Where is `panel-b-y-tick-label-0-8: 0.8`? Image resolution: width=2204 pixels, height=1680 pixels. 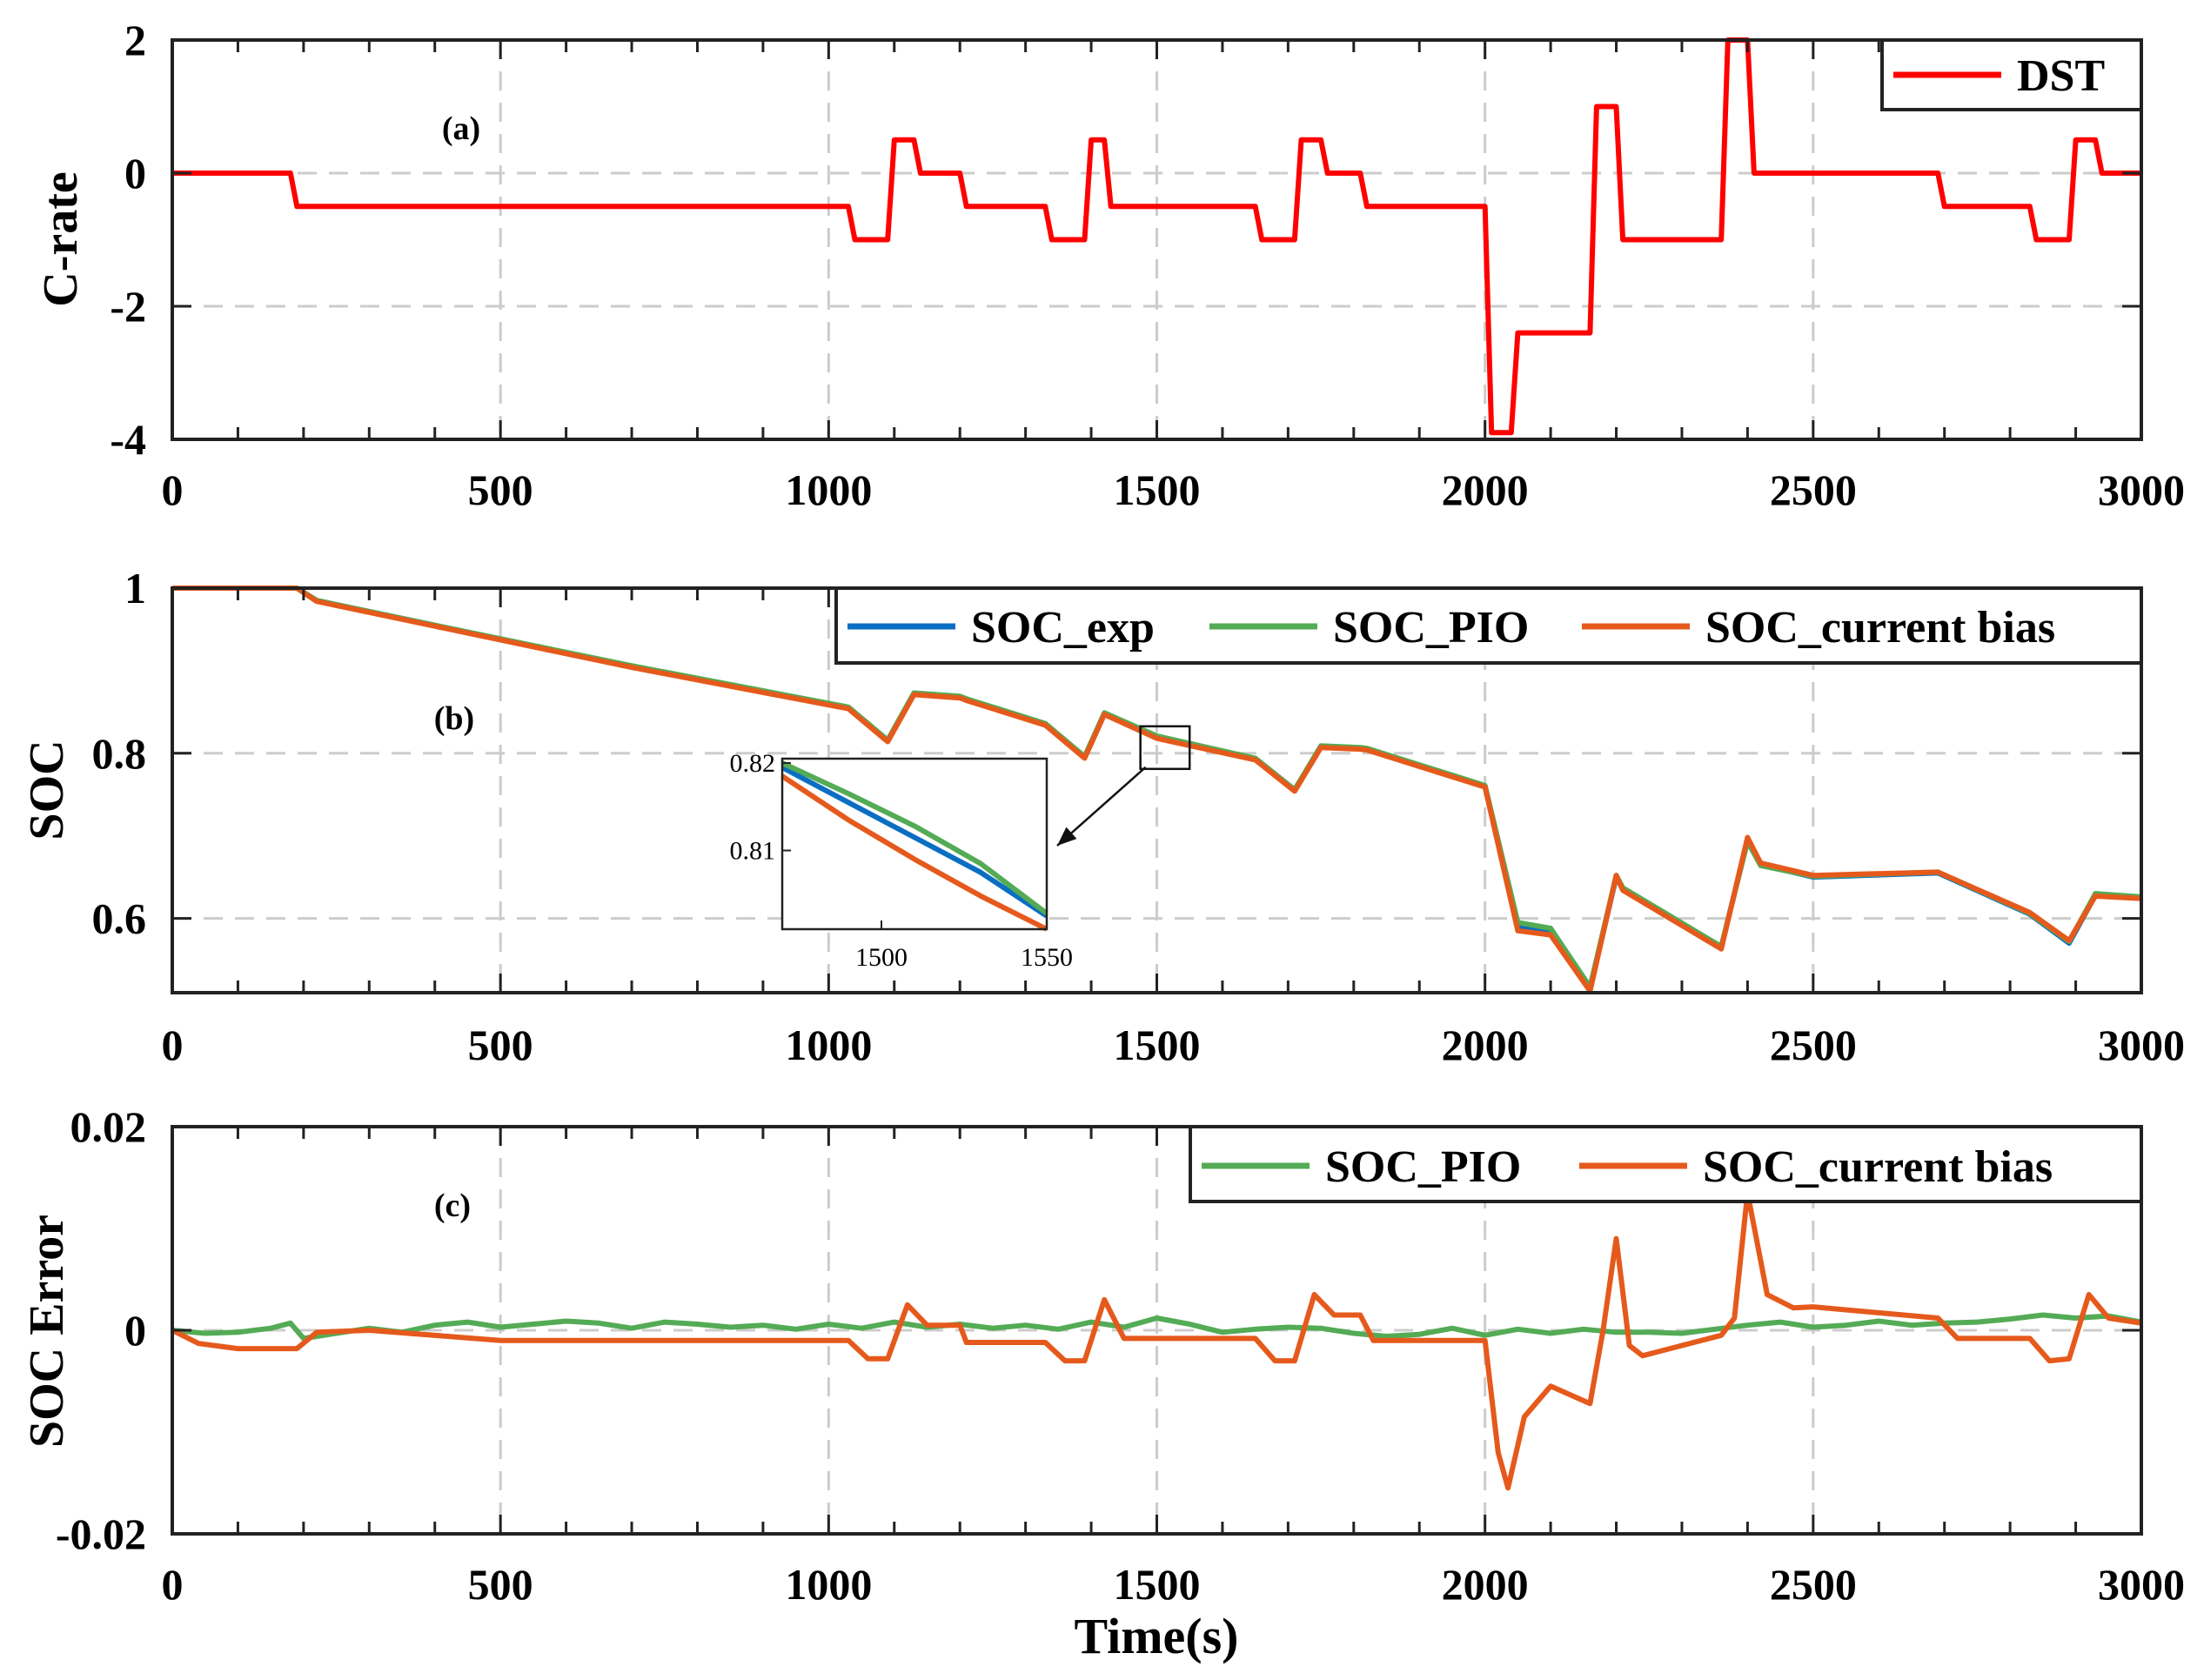
panel-b-y-tick-label-0-8: 0.8 is located at coordinates (119, 753).